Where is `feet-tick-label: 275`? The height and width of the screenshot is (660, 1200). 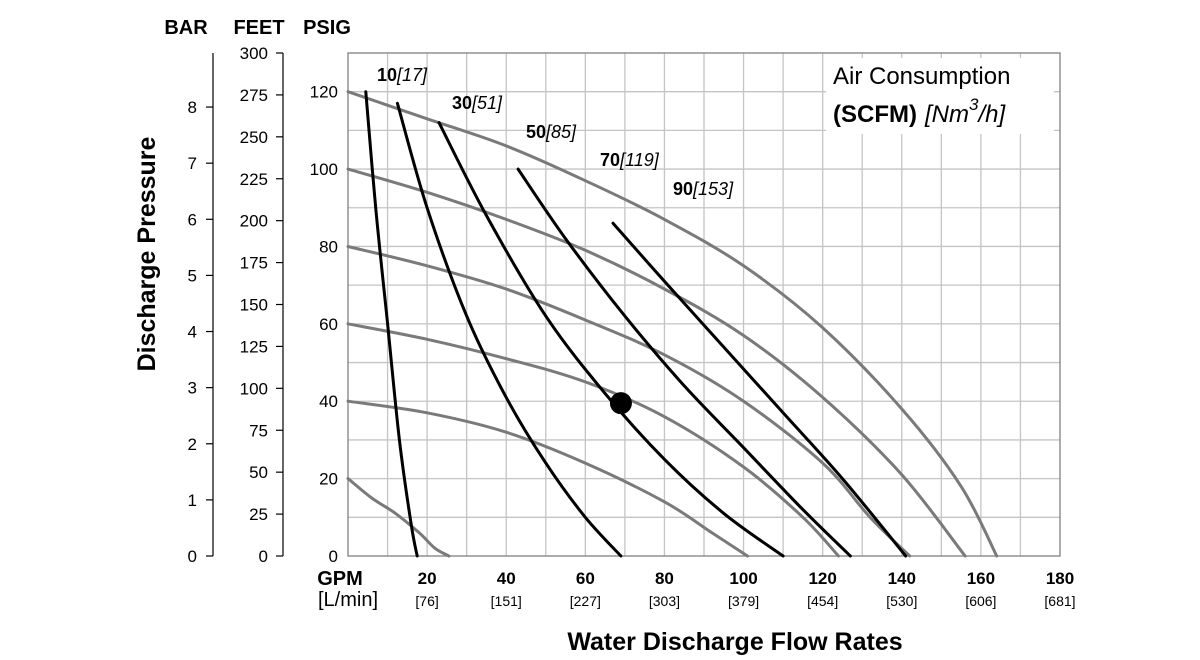
feet-tick-label: 275 is located at coordinates (254, 95).